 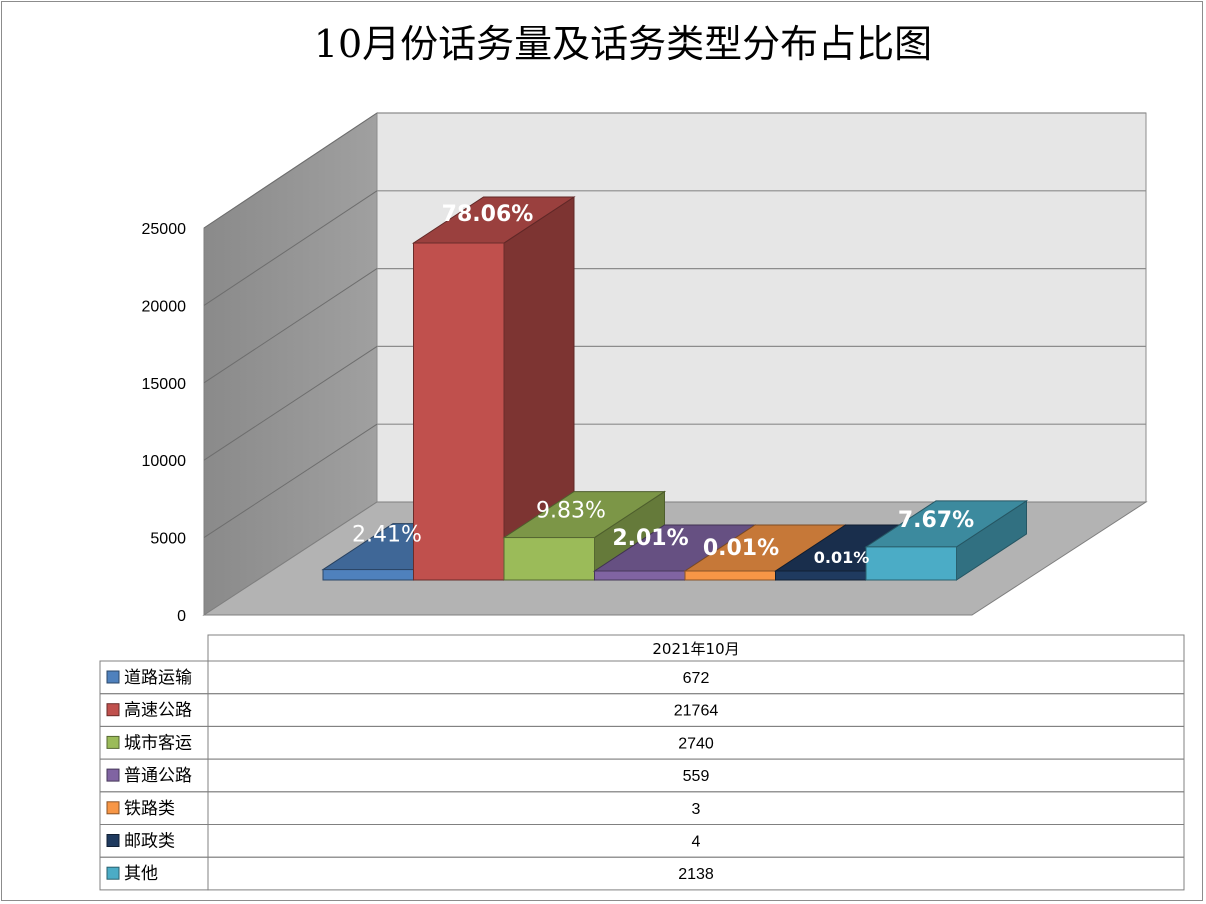 What do you see at coordinates (164, 306) in the screenshot?
I see `y-tick-label: 20000` at bounding box center [164, 306].